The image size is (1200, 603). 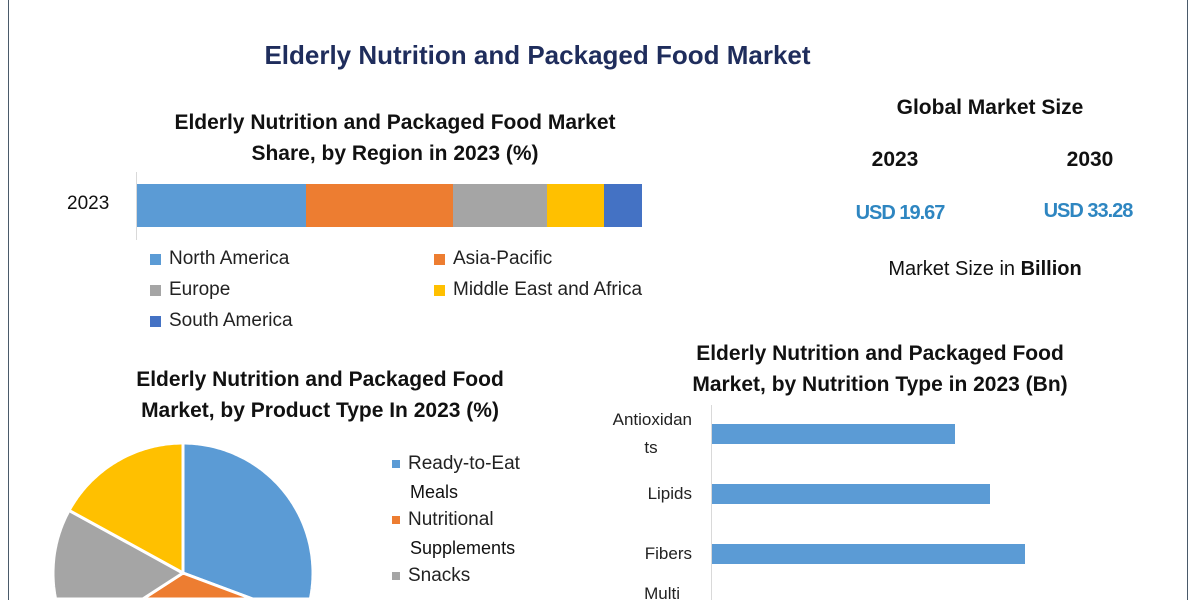 I want to click on bar-lipids, so click(x=851, y=494).